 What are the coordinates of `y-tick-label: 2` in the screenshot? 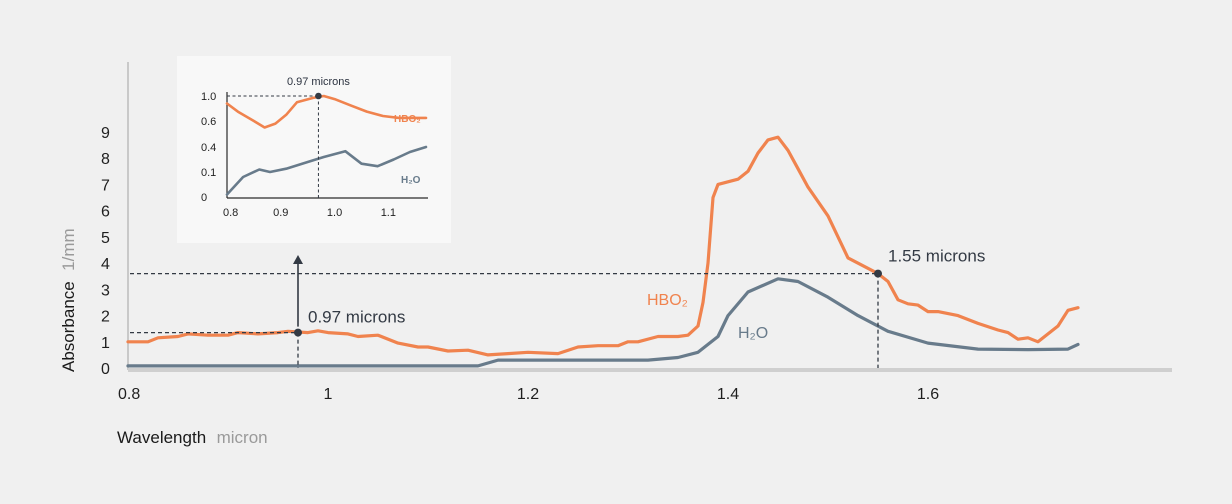 It's located at (105, 317).